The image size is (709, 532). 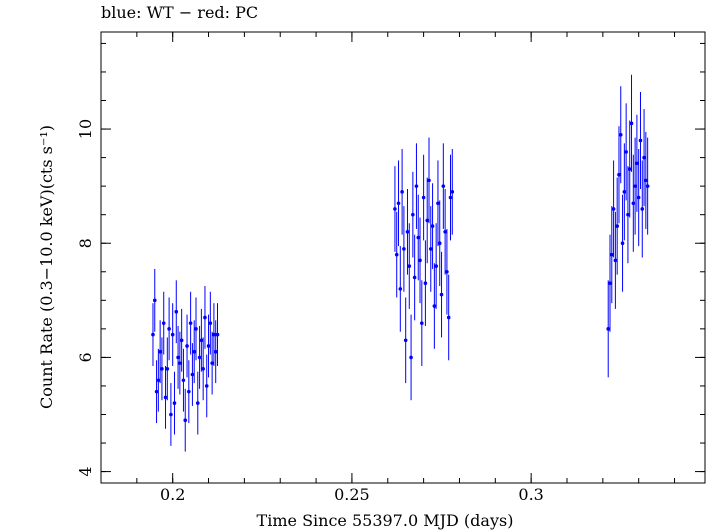 What do you see at coordinates (85, 129) in the screenshot?
I see `y-tick-label: 10` at bounding box center [85, 129].